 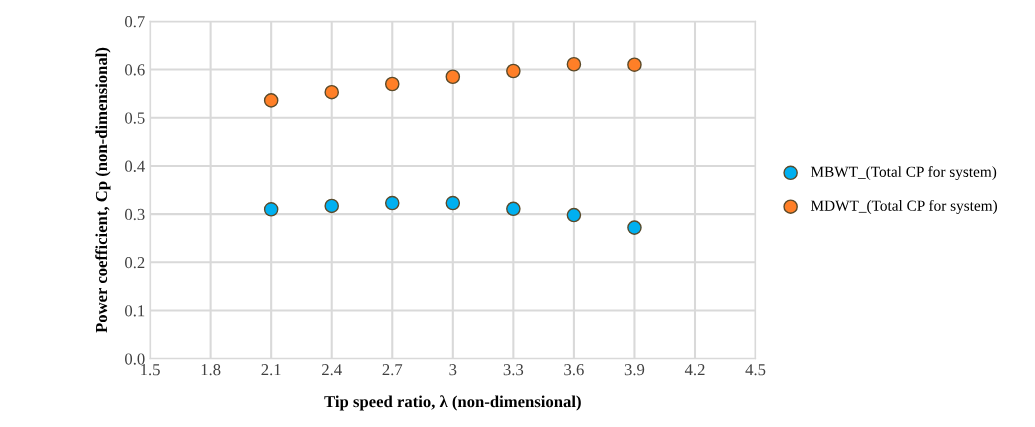 I want to click on y-tick-label: 0.2, so click(x=135, y=263).